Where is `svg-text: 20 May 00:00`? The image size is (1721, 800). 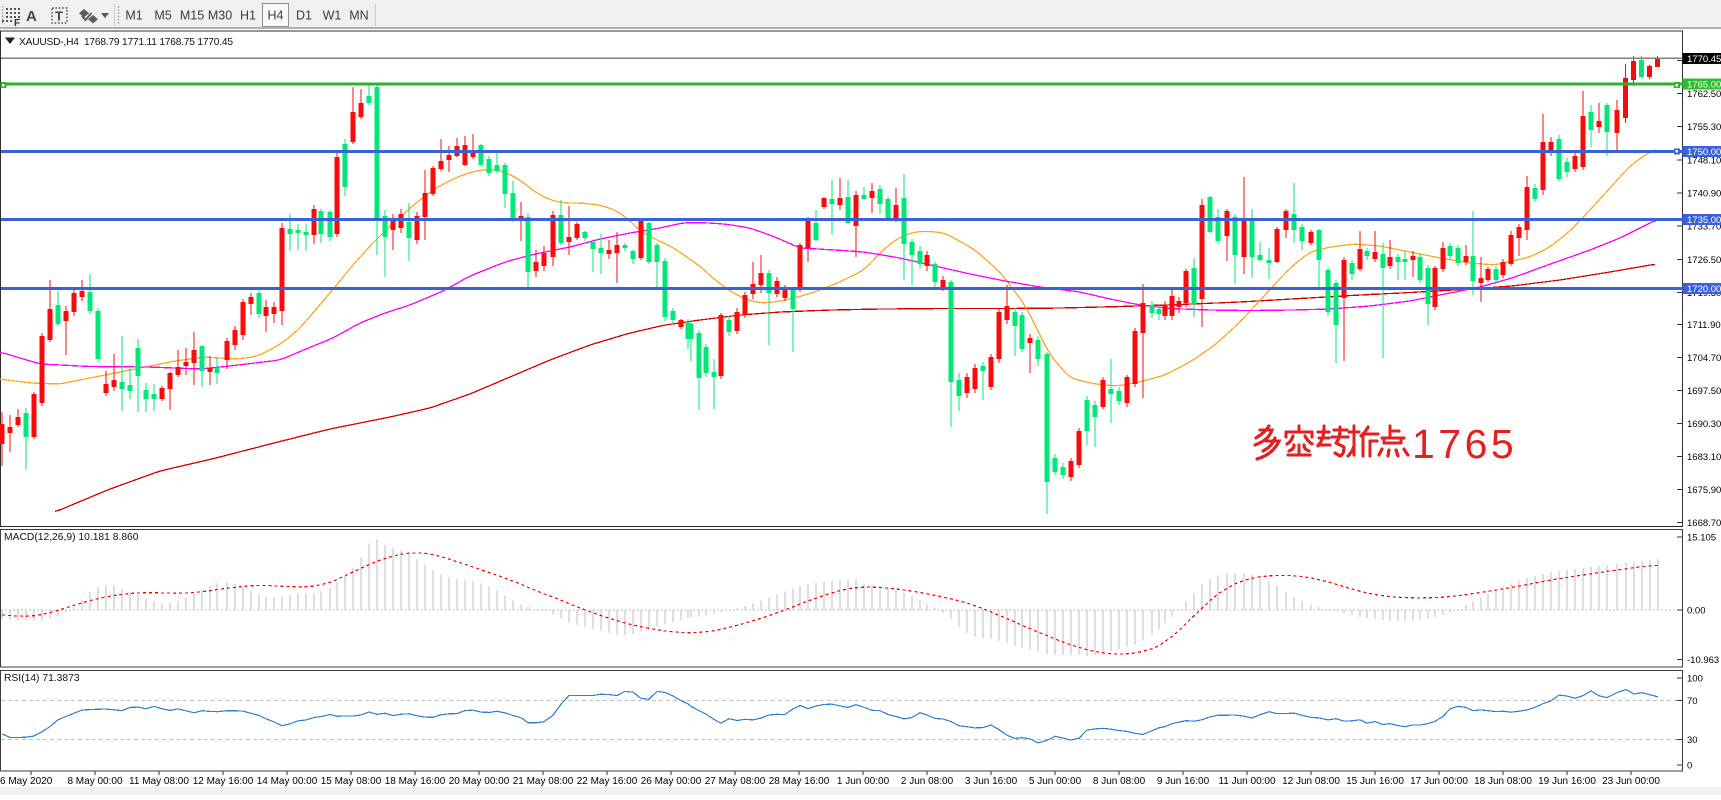
svg-text: 20 May 00:00 is located at coordinates (479, 781).